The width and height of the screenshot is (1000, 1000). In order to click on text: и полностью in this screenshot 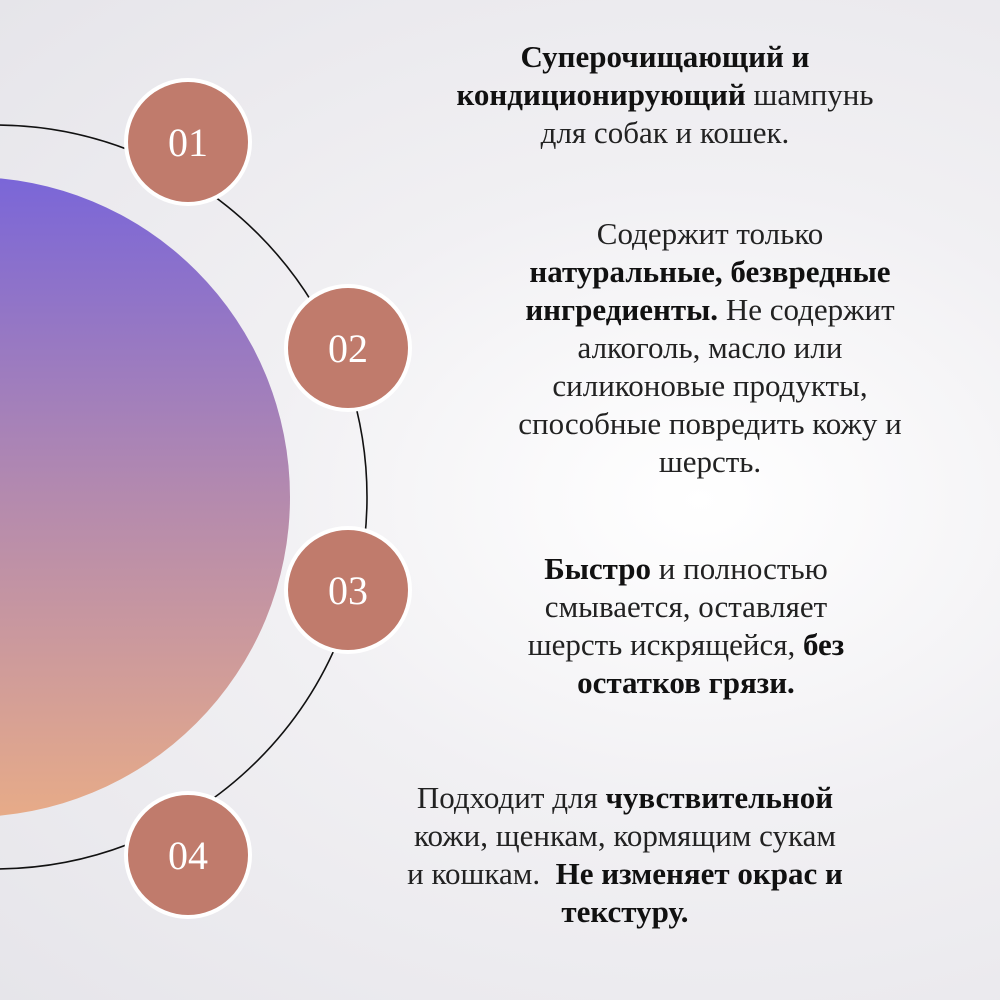, I will do `click(739, 568)`.